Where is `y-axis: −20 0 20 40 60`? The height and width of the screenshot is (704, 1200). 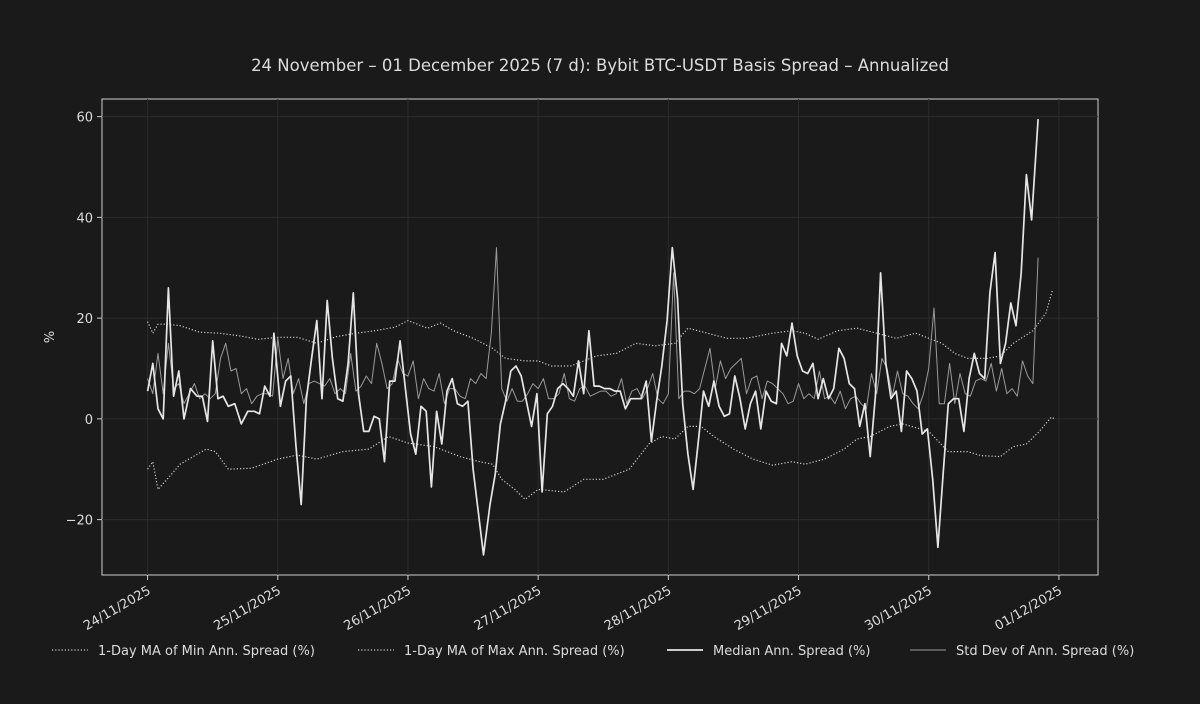
y-axis: −20 0 20 40 60 is located at coordinates (84, 320).